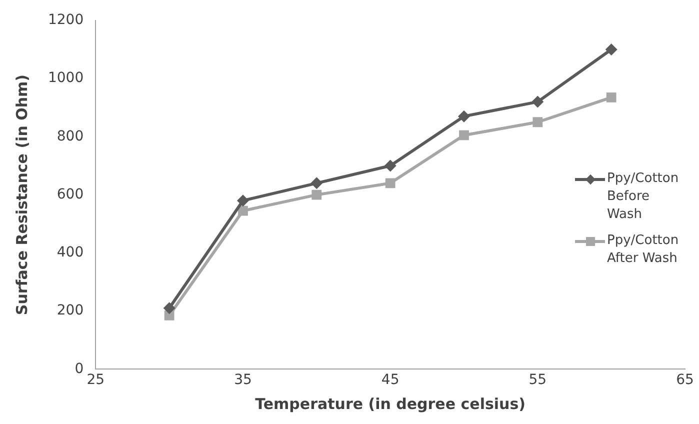 The width and height of the screenshot is (699, 424). I want to click on y-tick-label: 1200, so click(66, 20).